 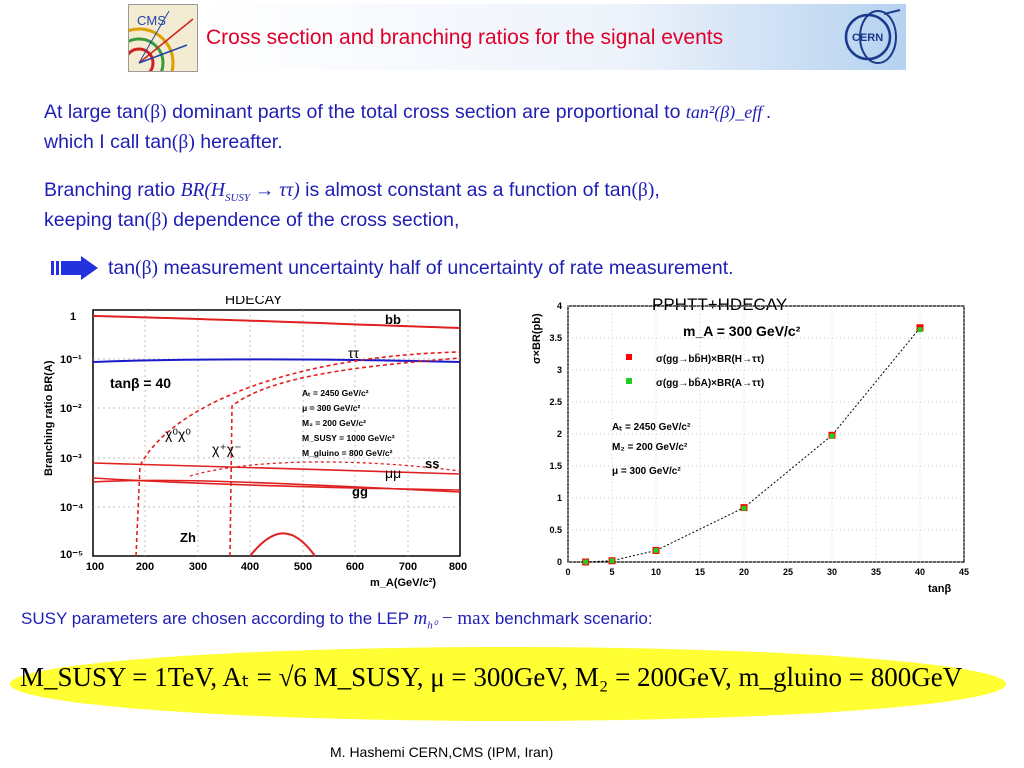 What do you see at coordinates (94, 112) in the screenshot?
I see `text-line-1-pre: At large tan` at bounding box center [94, 112].